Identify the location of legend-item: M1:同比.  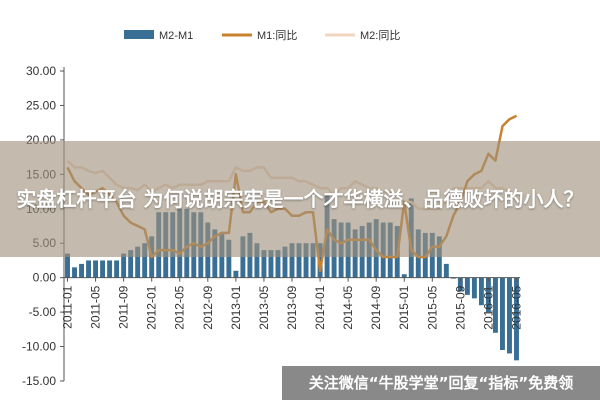
(259, 35).